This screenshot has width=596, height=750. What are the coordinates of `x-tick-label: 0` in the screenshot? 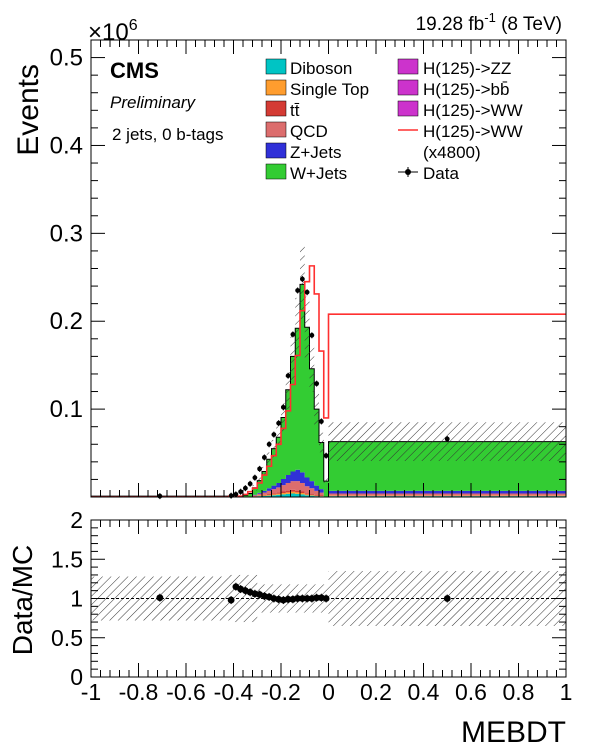 It's located at (328, 692).